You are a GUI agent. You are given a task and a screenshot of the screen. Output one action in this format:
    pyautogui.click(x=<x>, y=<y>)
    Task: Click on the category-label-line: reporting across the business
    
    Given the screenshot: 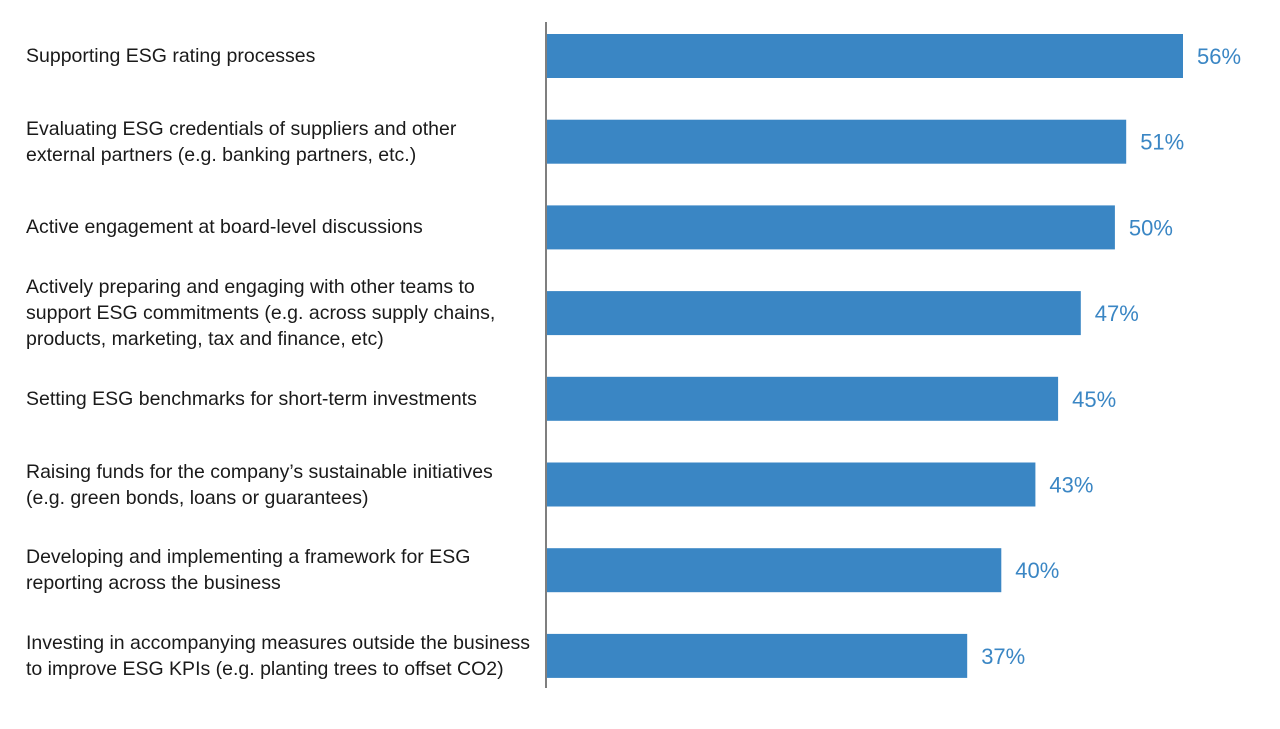 What is the action you would take?
    pyautogui.click(x=153, y=583)
    